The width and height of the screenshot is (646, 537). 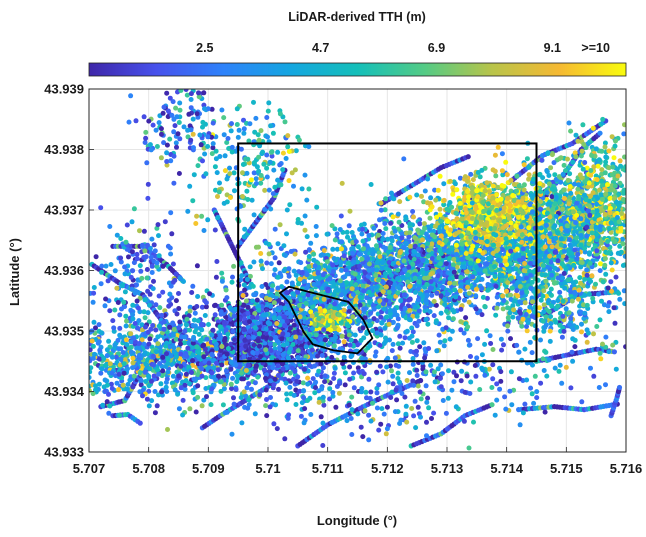 I want to click on colorbar-label: LiDAR-derived TTH (m), so click(x=357, y=17).